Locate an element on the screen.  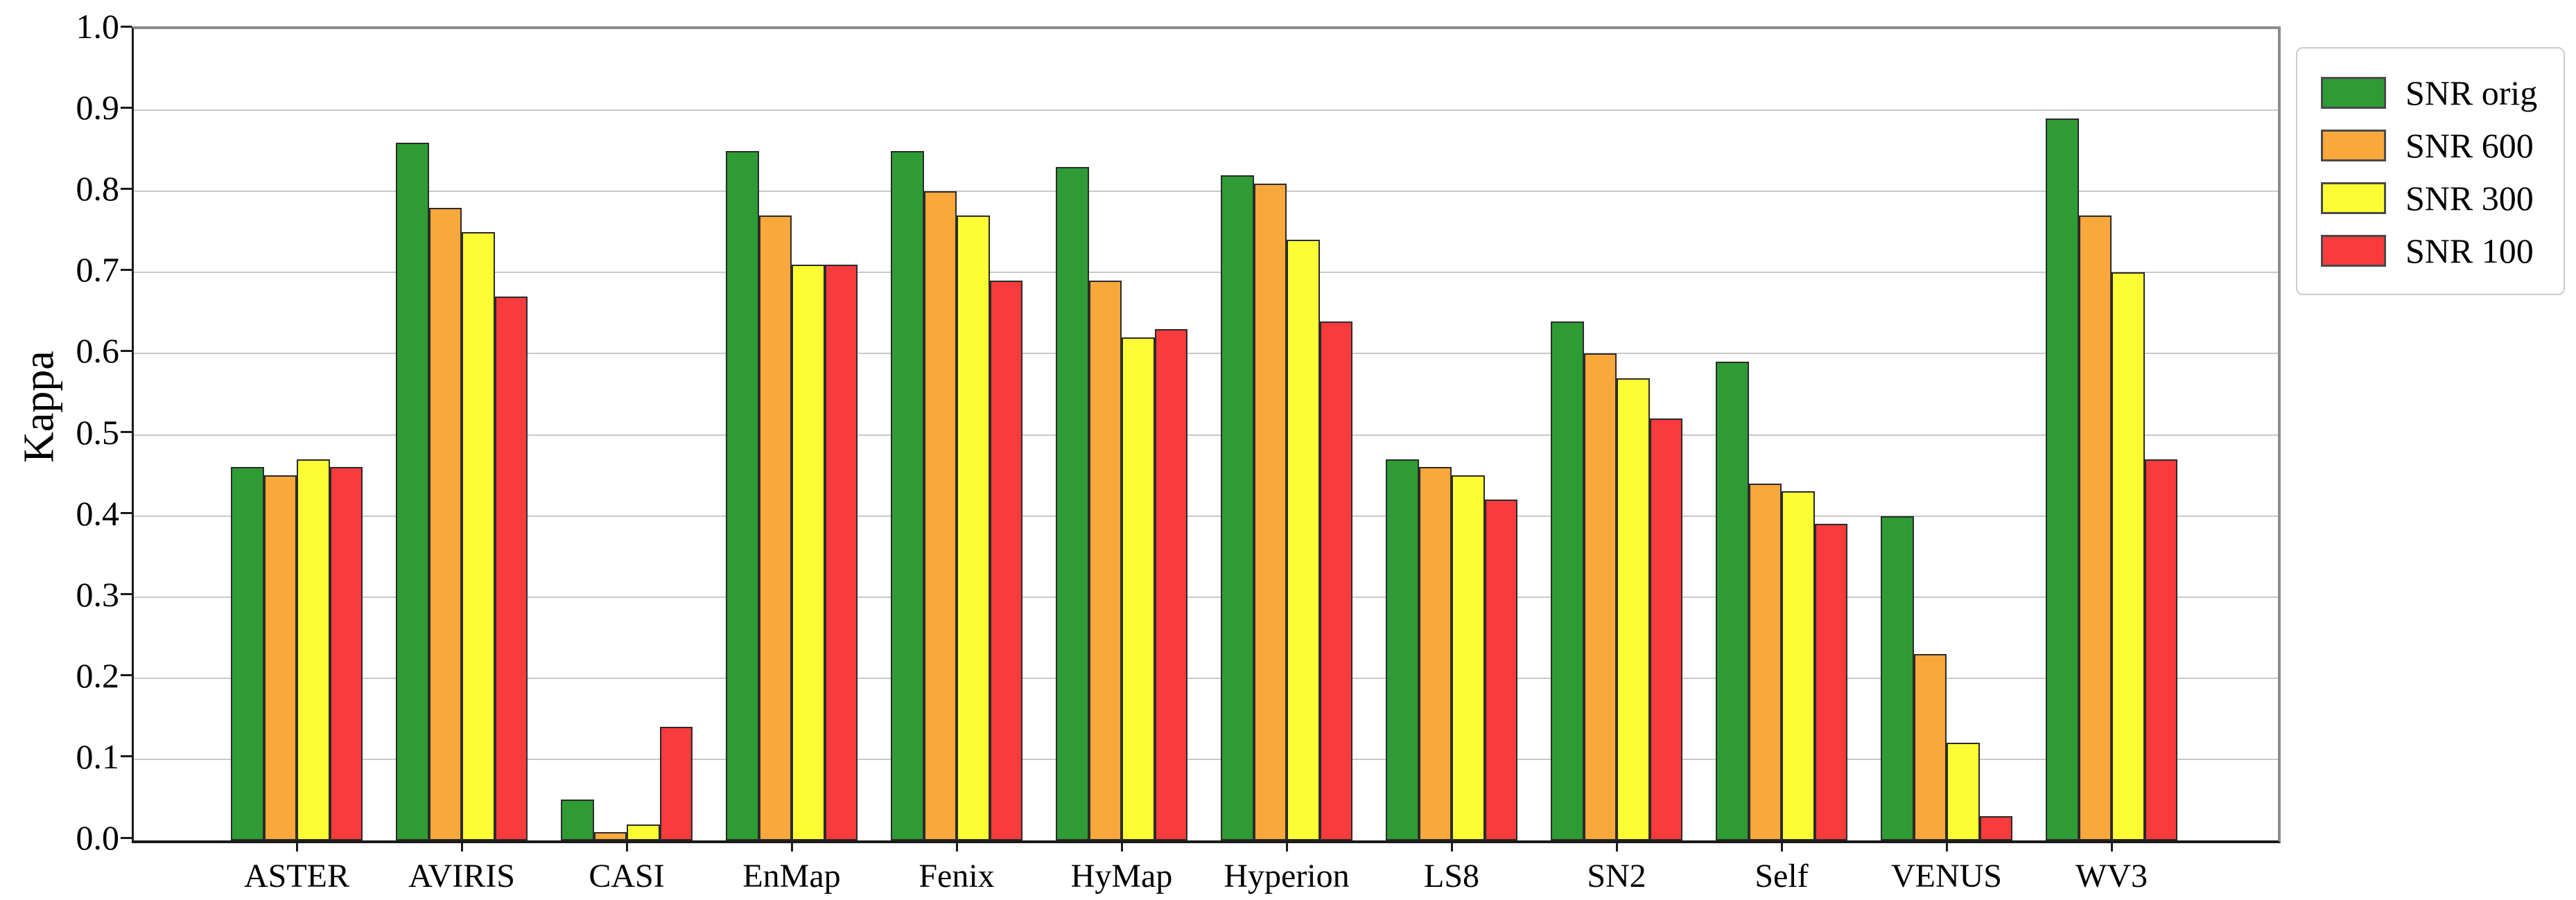
xtick-mark-LS8 is located at coordinates (1451, 846).